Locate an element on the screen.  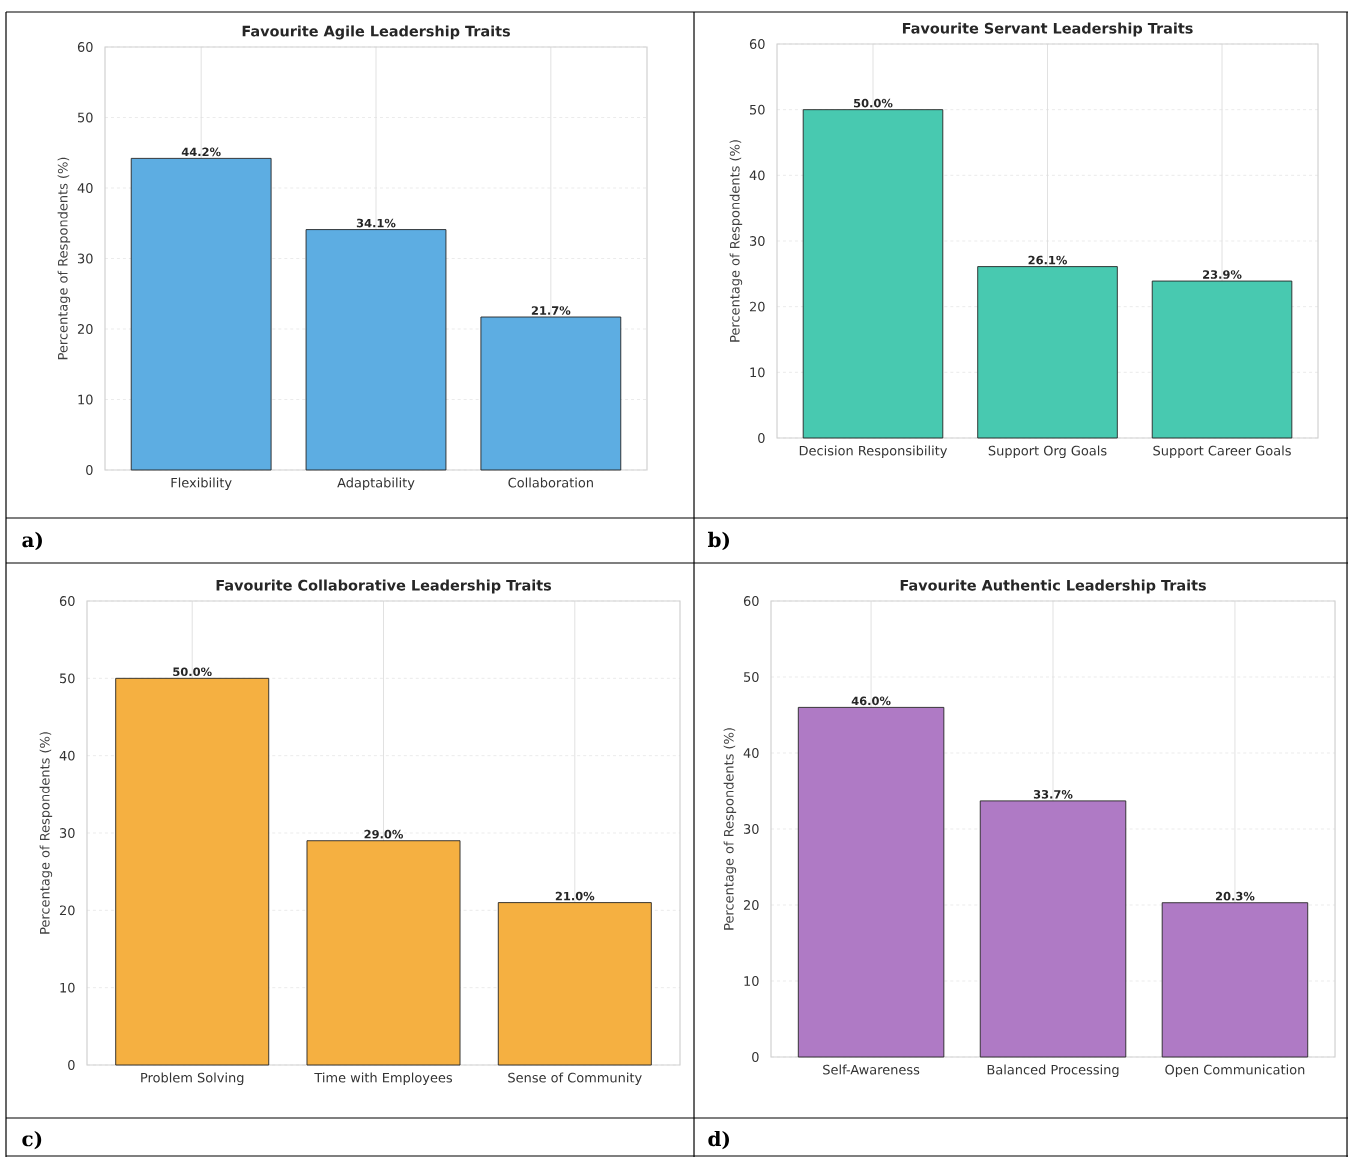
x-tick-label: Support Career Goals is located at coordinates (1222, 452).